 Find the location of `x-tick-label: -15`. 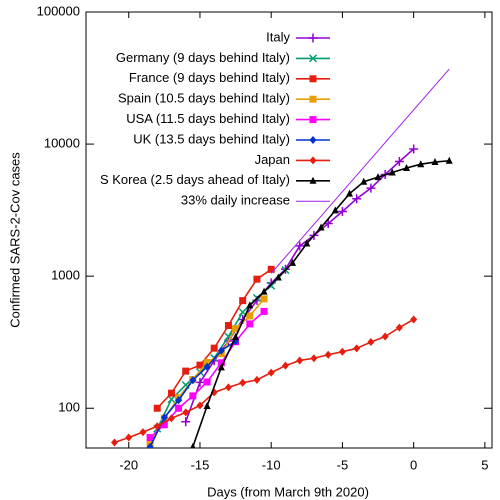

x-tick-label: -15 is located at coordinates (200, 464).